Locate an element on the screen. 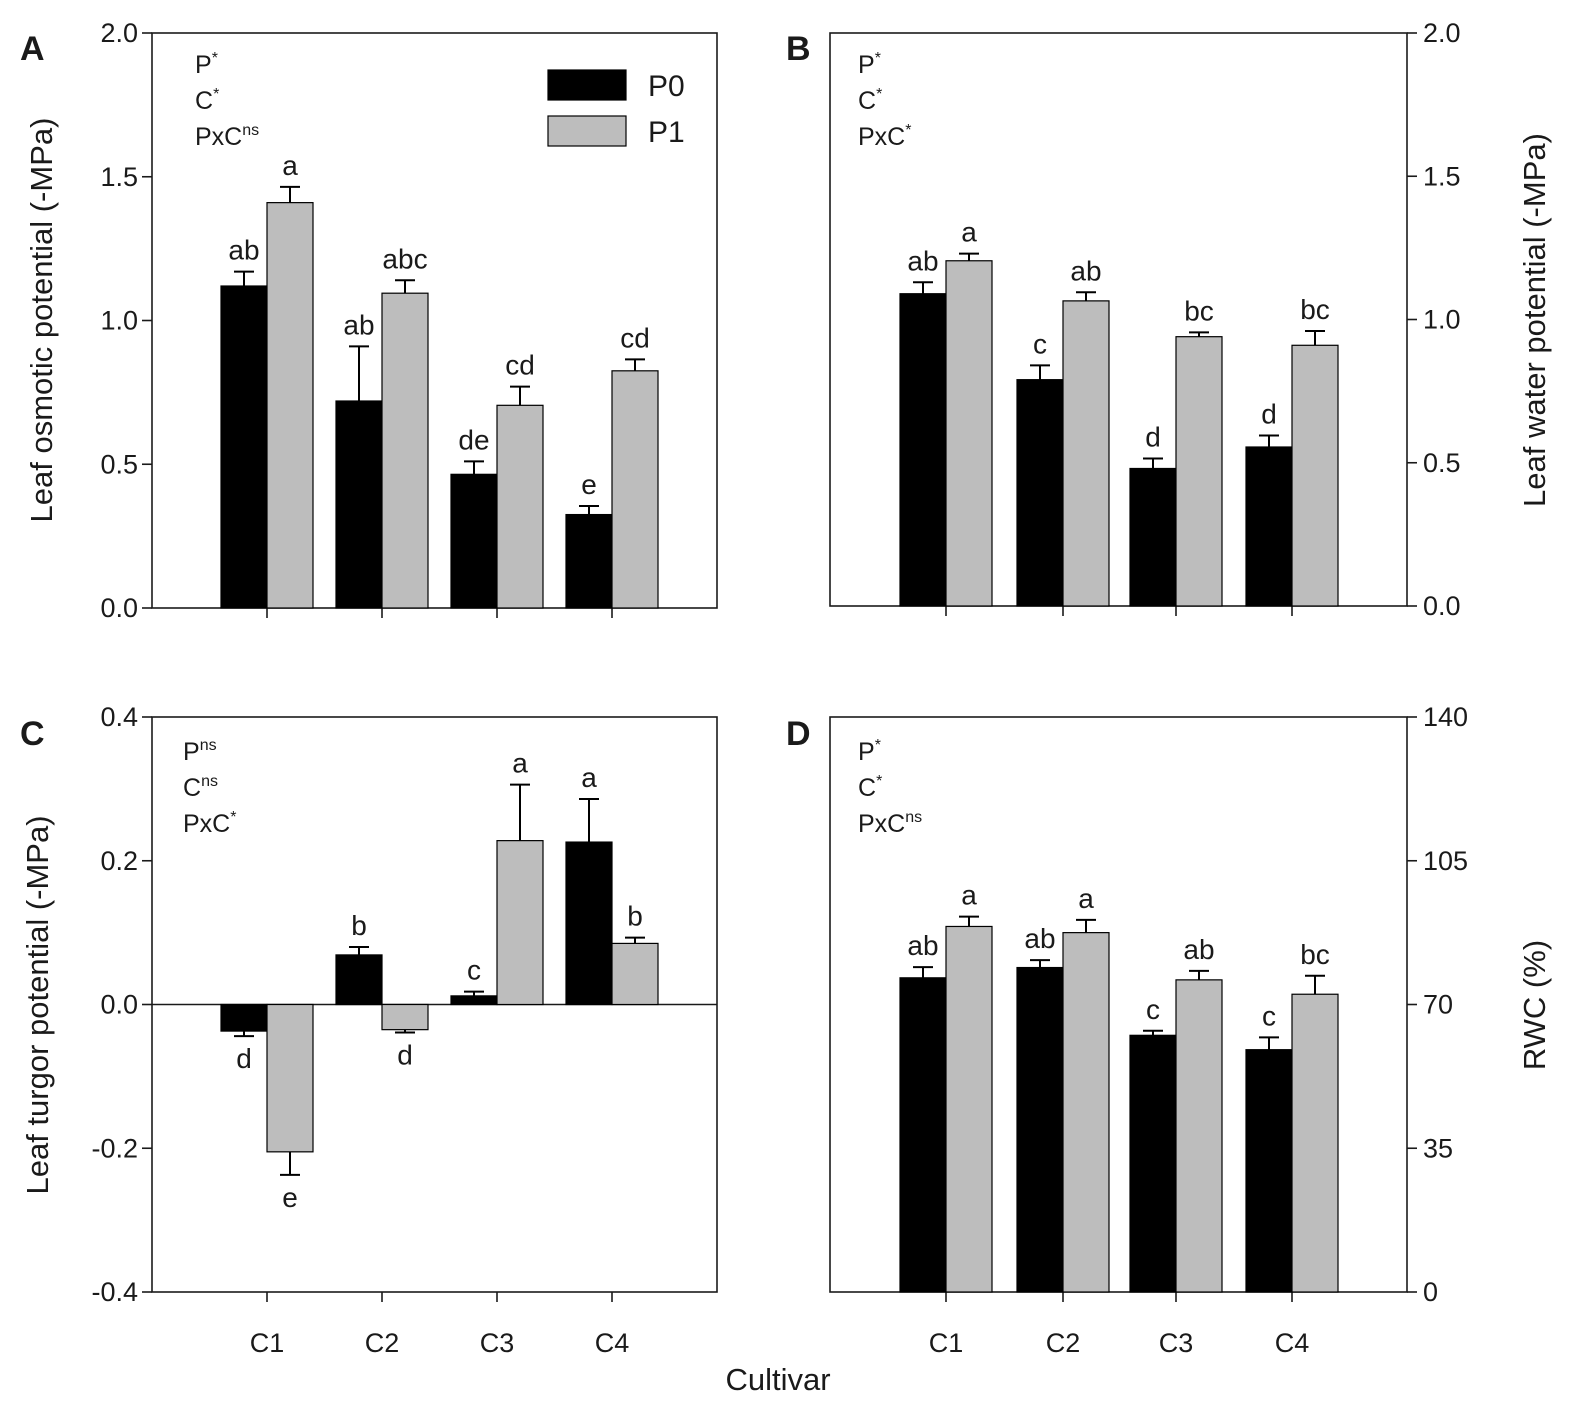 Image resolution: width=1577 pixels, height=1422 pixels. panel-a-bar-p0-c2 is located at coordinates (359, 504).